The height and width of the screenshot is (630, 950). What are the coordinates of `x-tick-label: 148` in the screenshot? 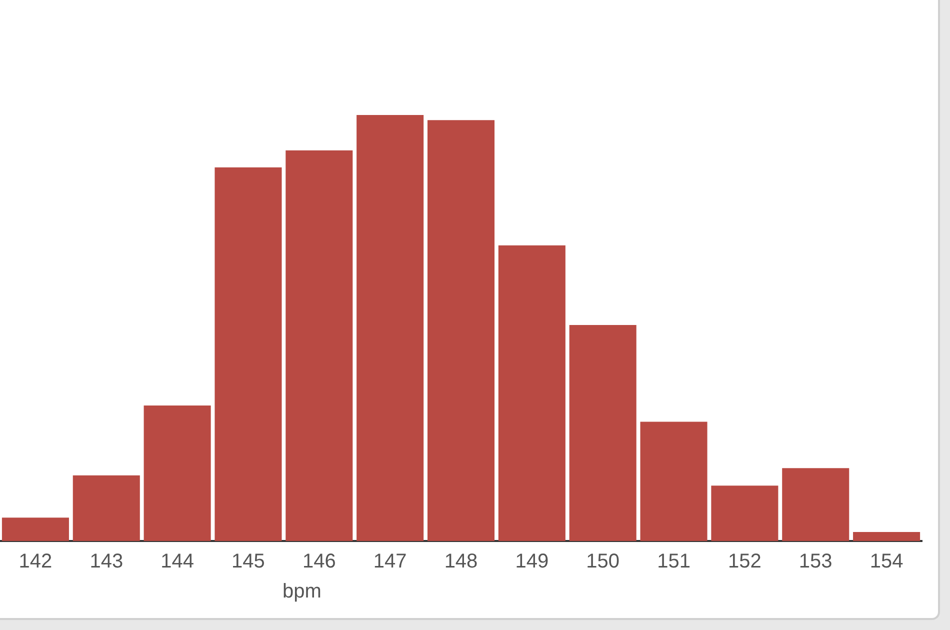 It's located at (461, 561).